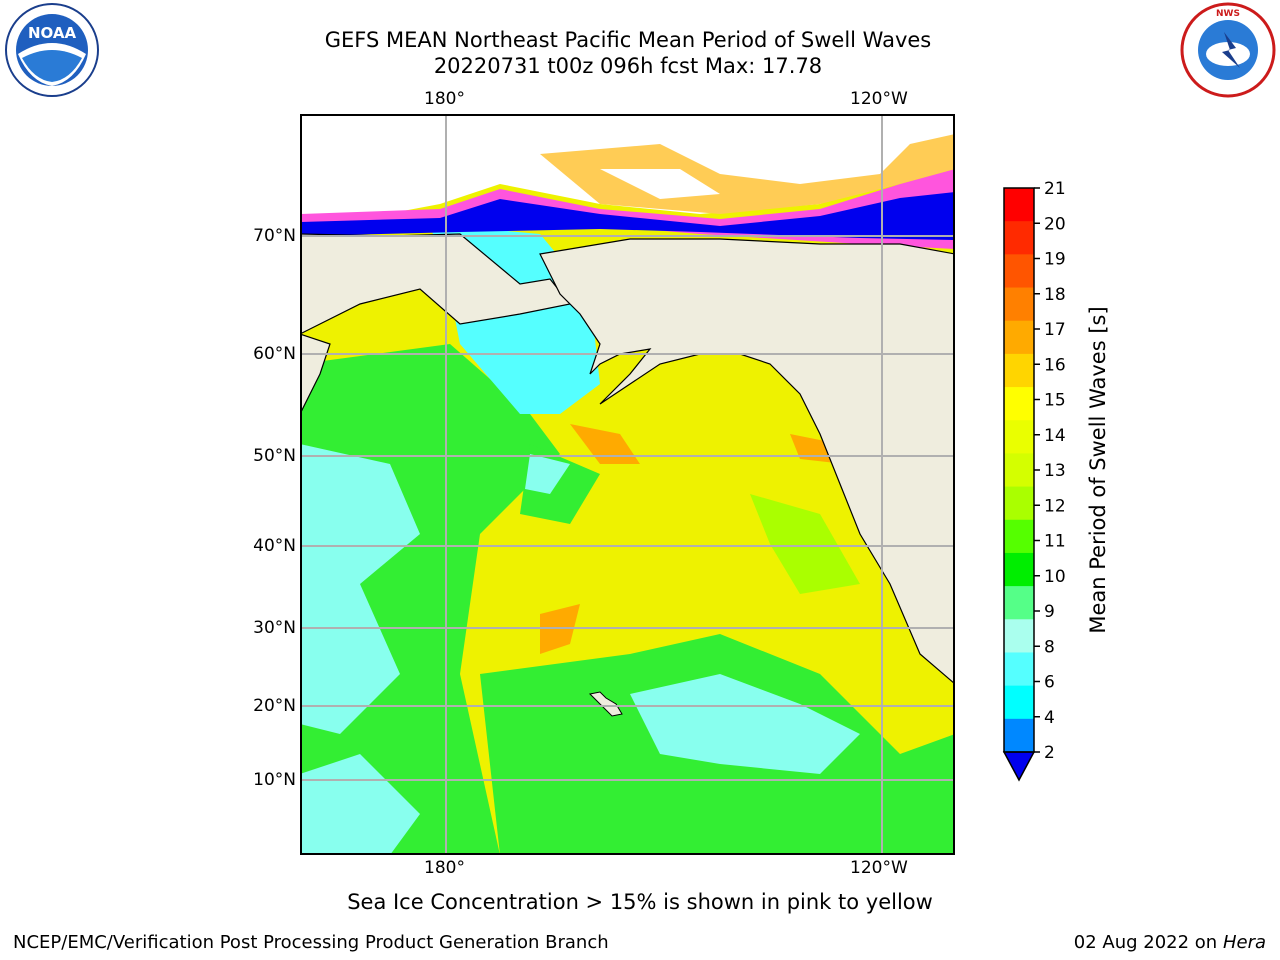 The height and width of the screenshot is (960, 1280). Describe the element at coordinates (274, 780) in the screenshot. I see `lat-tick-10n: 10°N` at that location.